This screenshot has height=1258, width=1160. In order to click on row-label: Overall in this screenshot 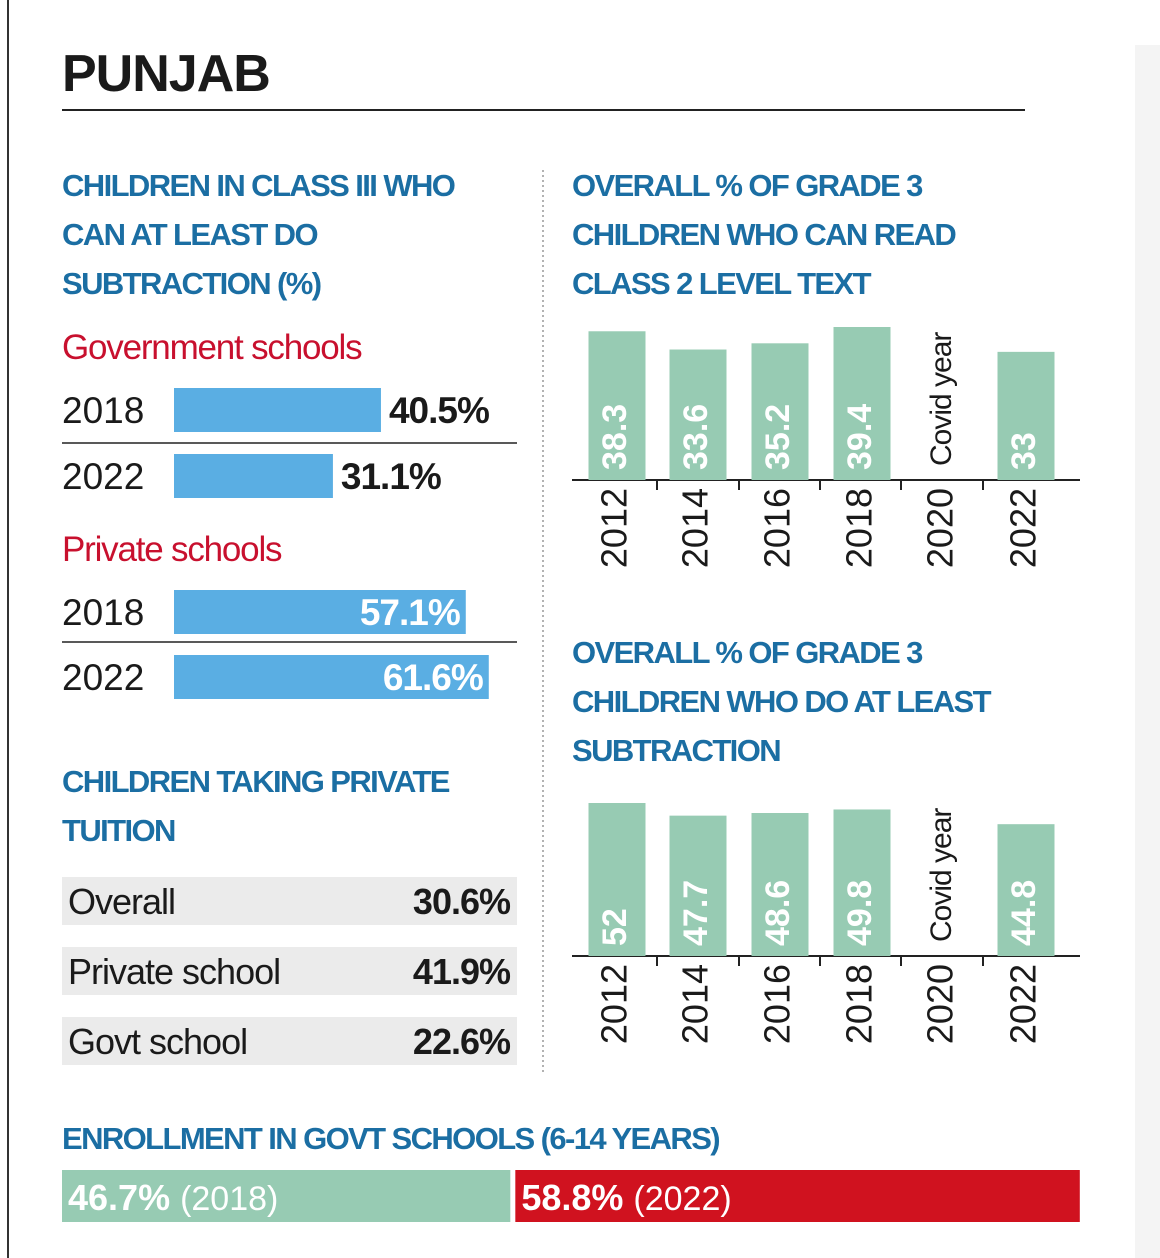, I will do `click(121, 901)`.